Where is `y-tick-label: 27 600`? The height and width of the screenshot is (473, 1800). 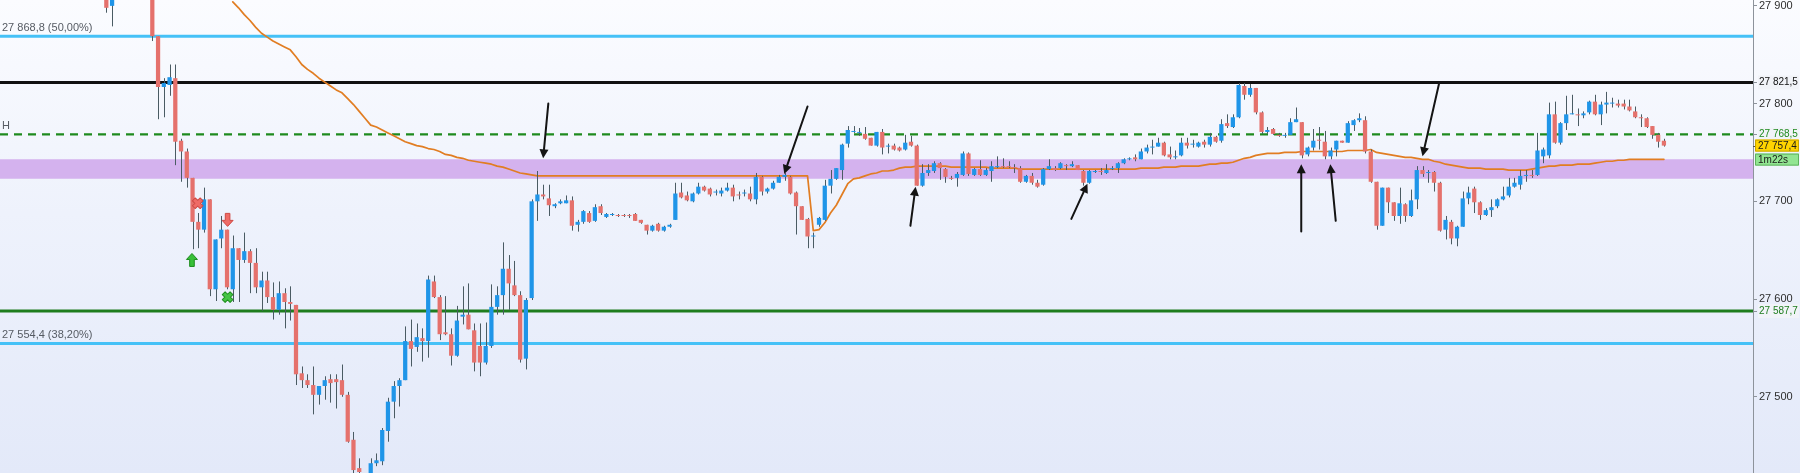
y-tick-label: 27 600 is located at coordinates (1776, 298).